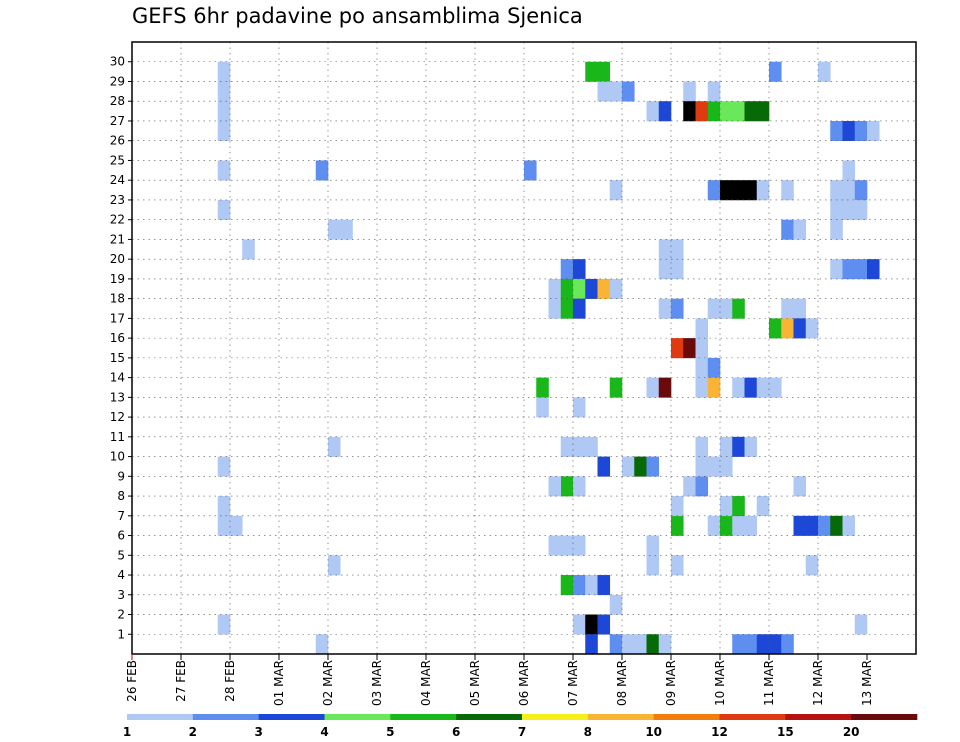 The height and width of the screenshot is (742, 960). What do you see at coordinates (390, 732) in the screenshot?
I see `colorbar-label: 5` at bounding box center [390, 732].